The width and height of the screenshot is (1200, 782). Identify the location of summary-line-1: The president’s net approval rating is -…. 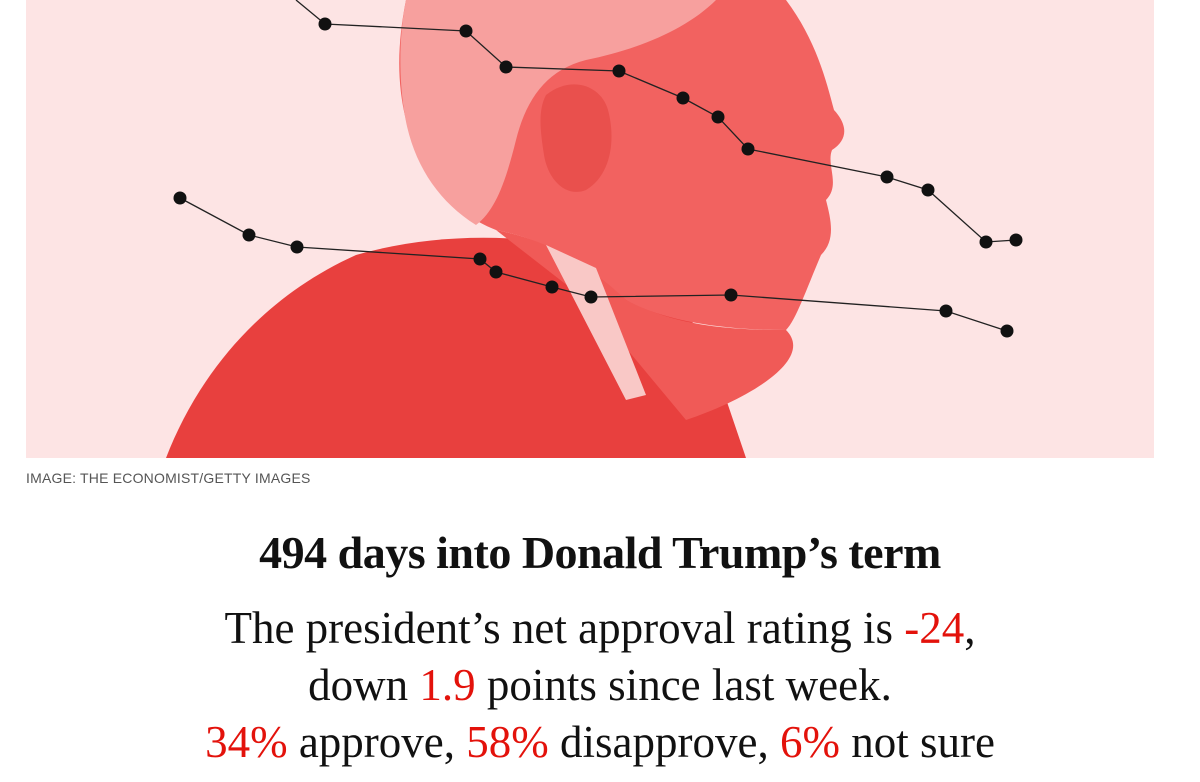
(600, 628).